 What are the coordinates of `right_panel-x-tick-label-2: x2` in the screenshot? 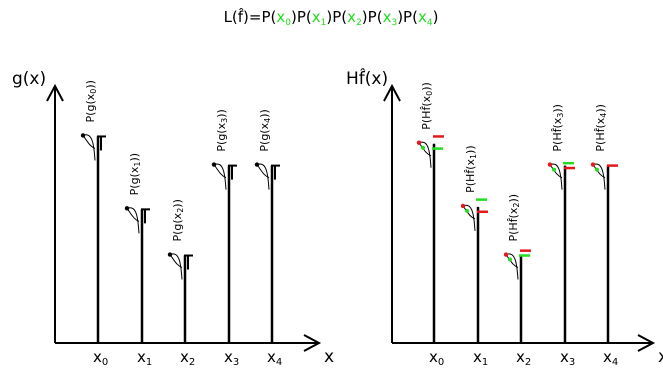 It's located at (523, 358).